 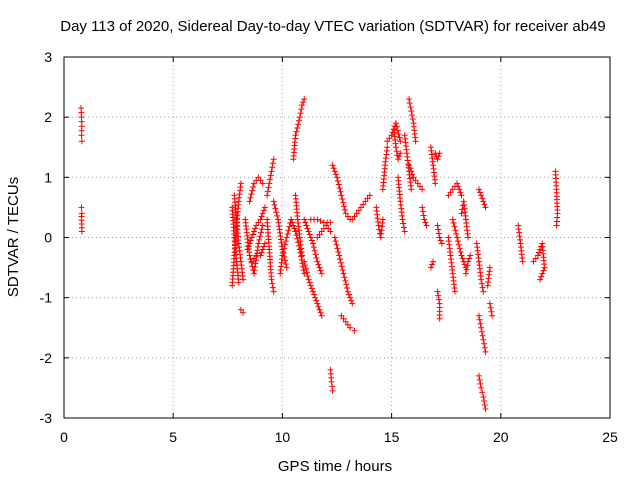 I want to click on track-t32, so click(x=408, y=162).